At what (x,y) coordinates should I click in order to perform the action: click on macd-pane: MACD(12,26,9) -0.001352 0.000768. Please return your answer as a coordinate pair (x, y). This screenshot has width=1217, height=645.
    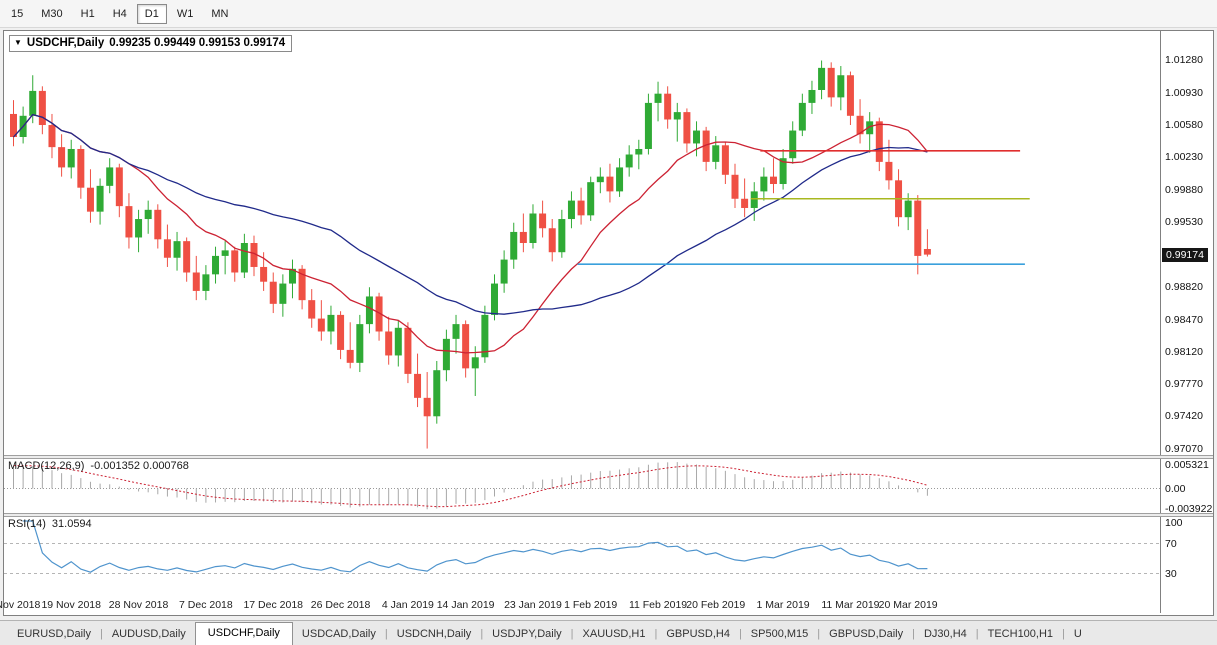
    Looking at the image, I should click on (582, 486).